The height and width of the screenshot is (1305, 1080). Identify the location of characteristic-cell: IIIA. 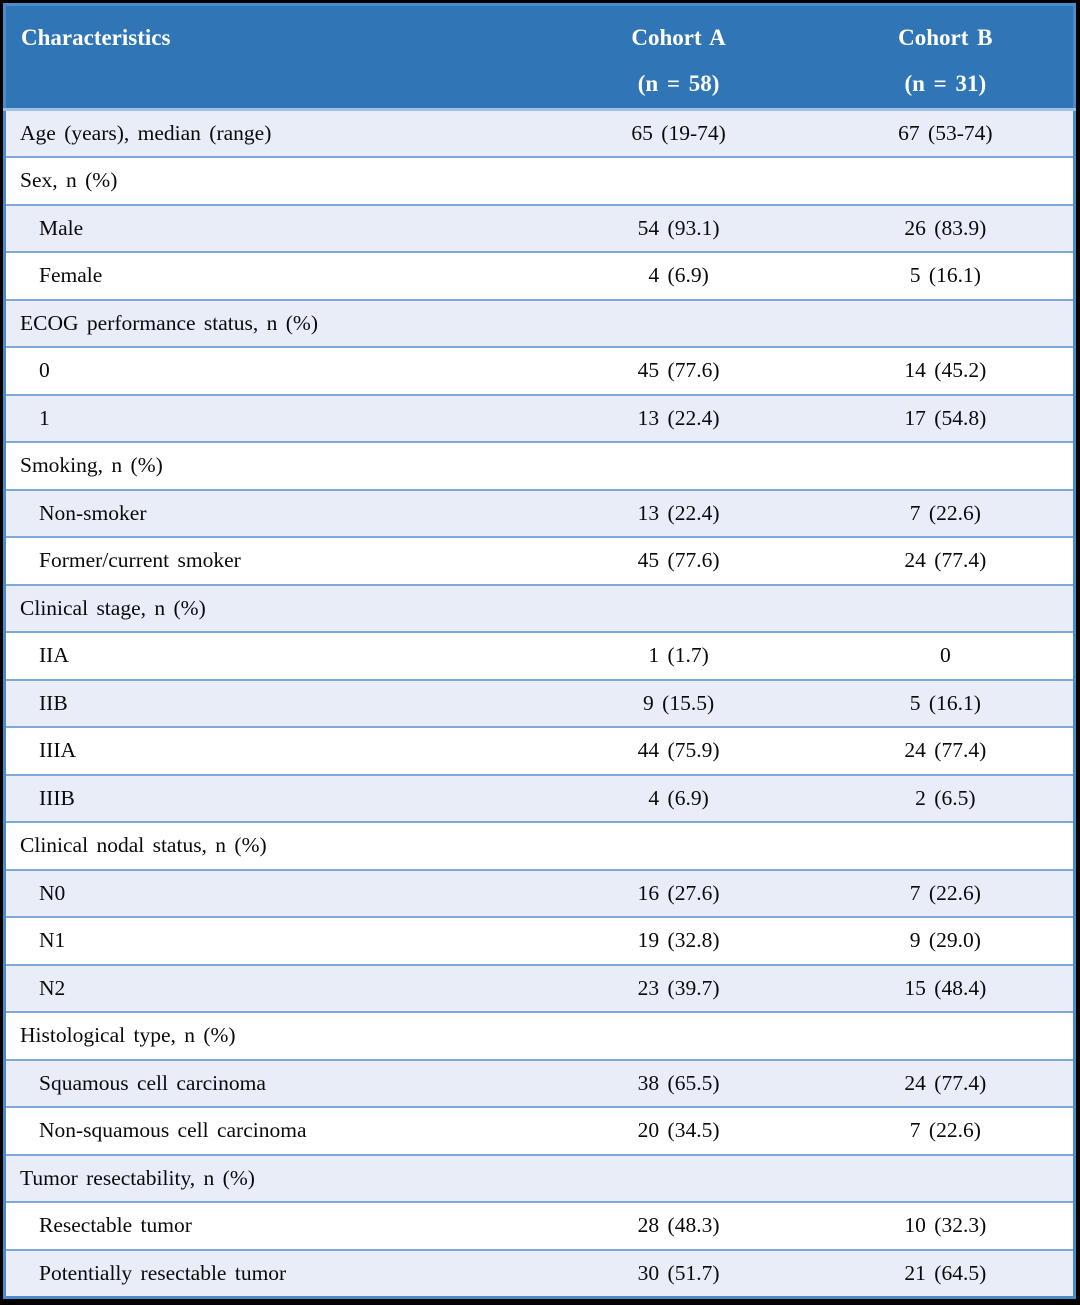
(272, 750).